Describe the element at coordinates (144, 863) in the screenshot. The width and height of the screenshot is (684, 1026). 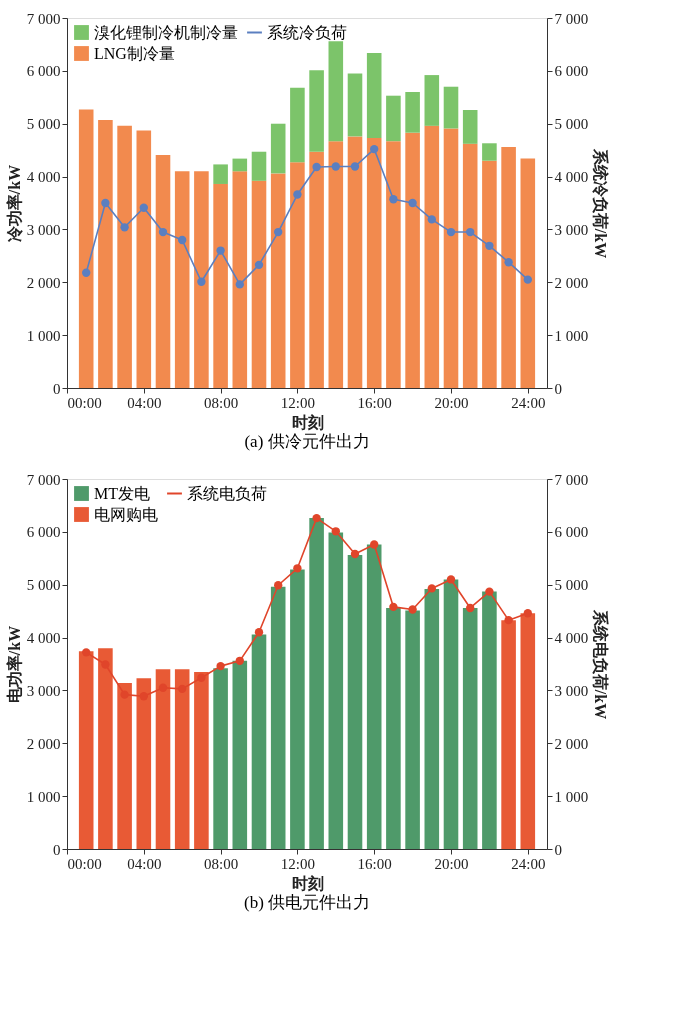
I see `x-tick-label: 04:00` at that location.